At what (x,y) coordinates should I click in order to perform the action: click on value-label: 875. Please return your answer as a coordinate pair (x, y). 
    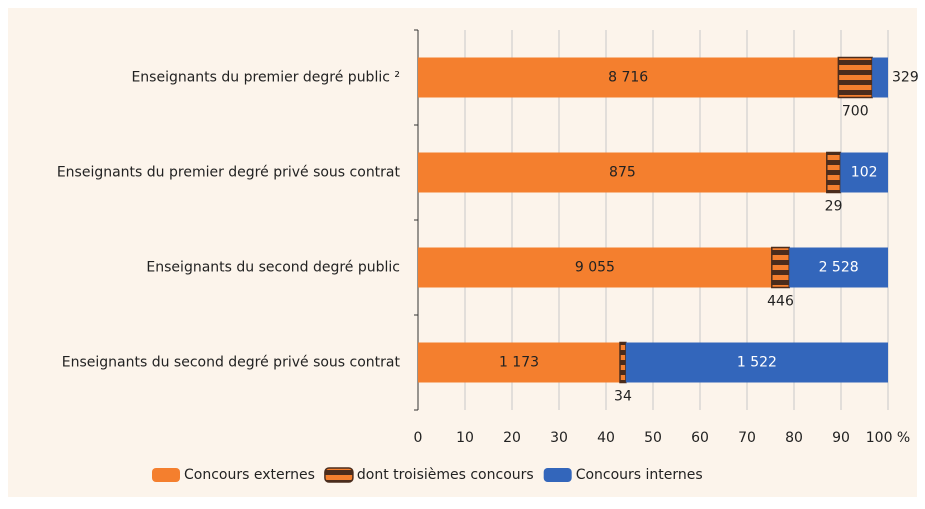
    Looking at the image, I should click on (622, 173).